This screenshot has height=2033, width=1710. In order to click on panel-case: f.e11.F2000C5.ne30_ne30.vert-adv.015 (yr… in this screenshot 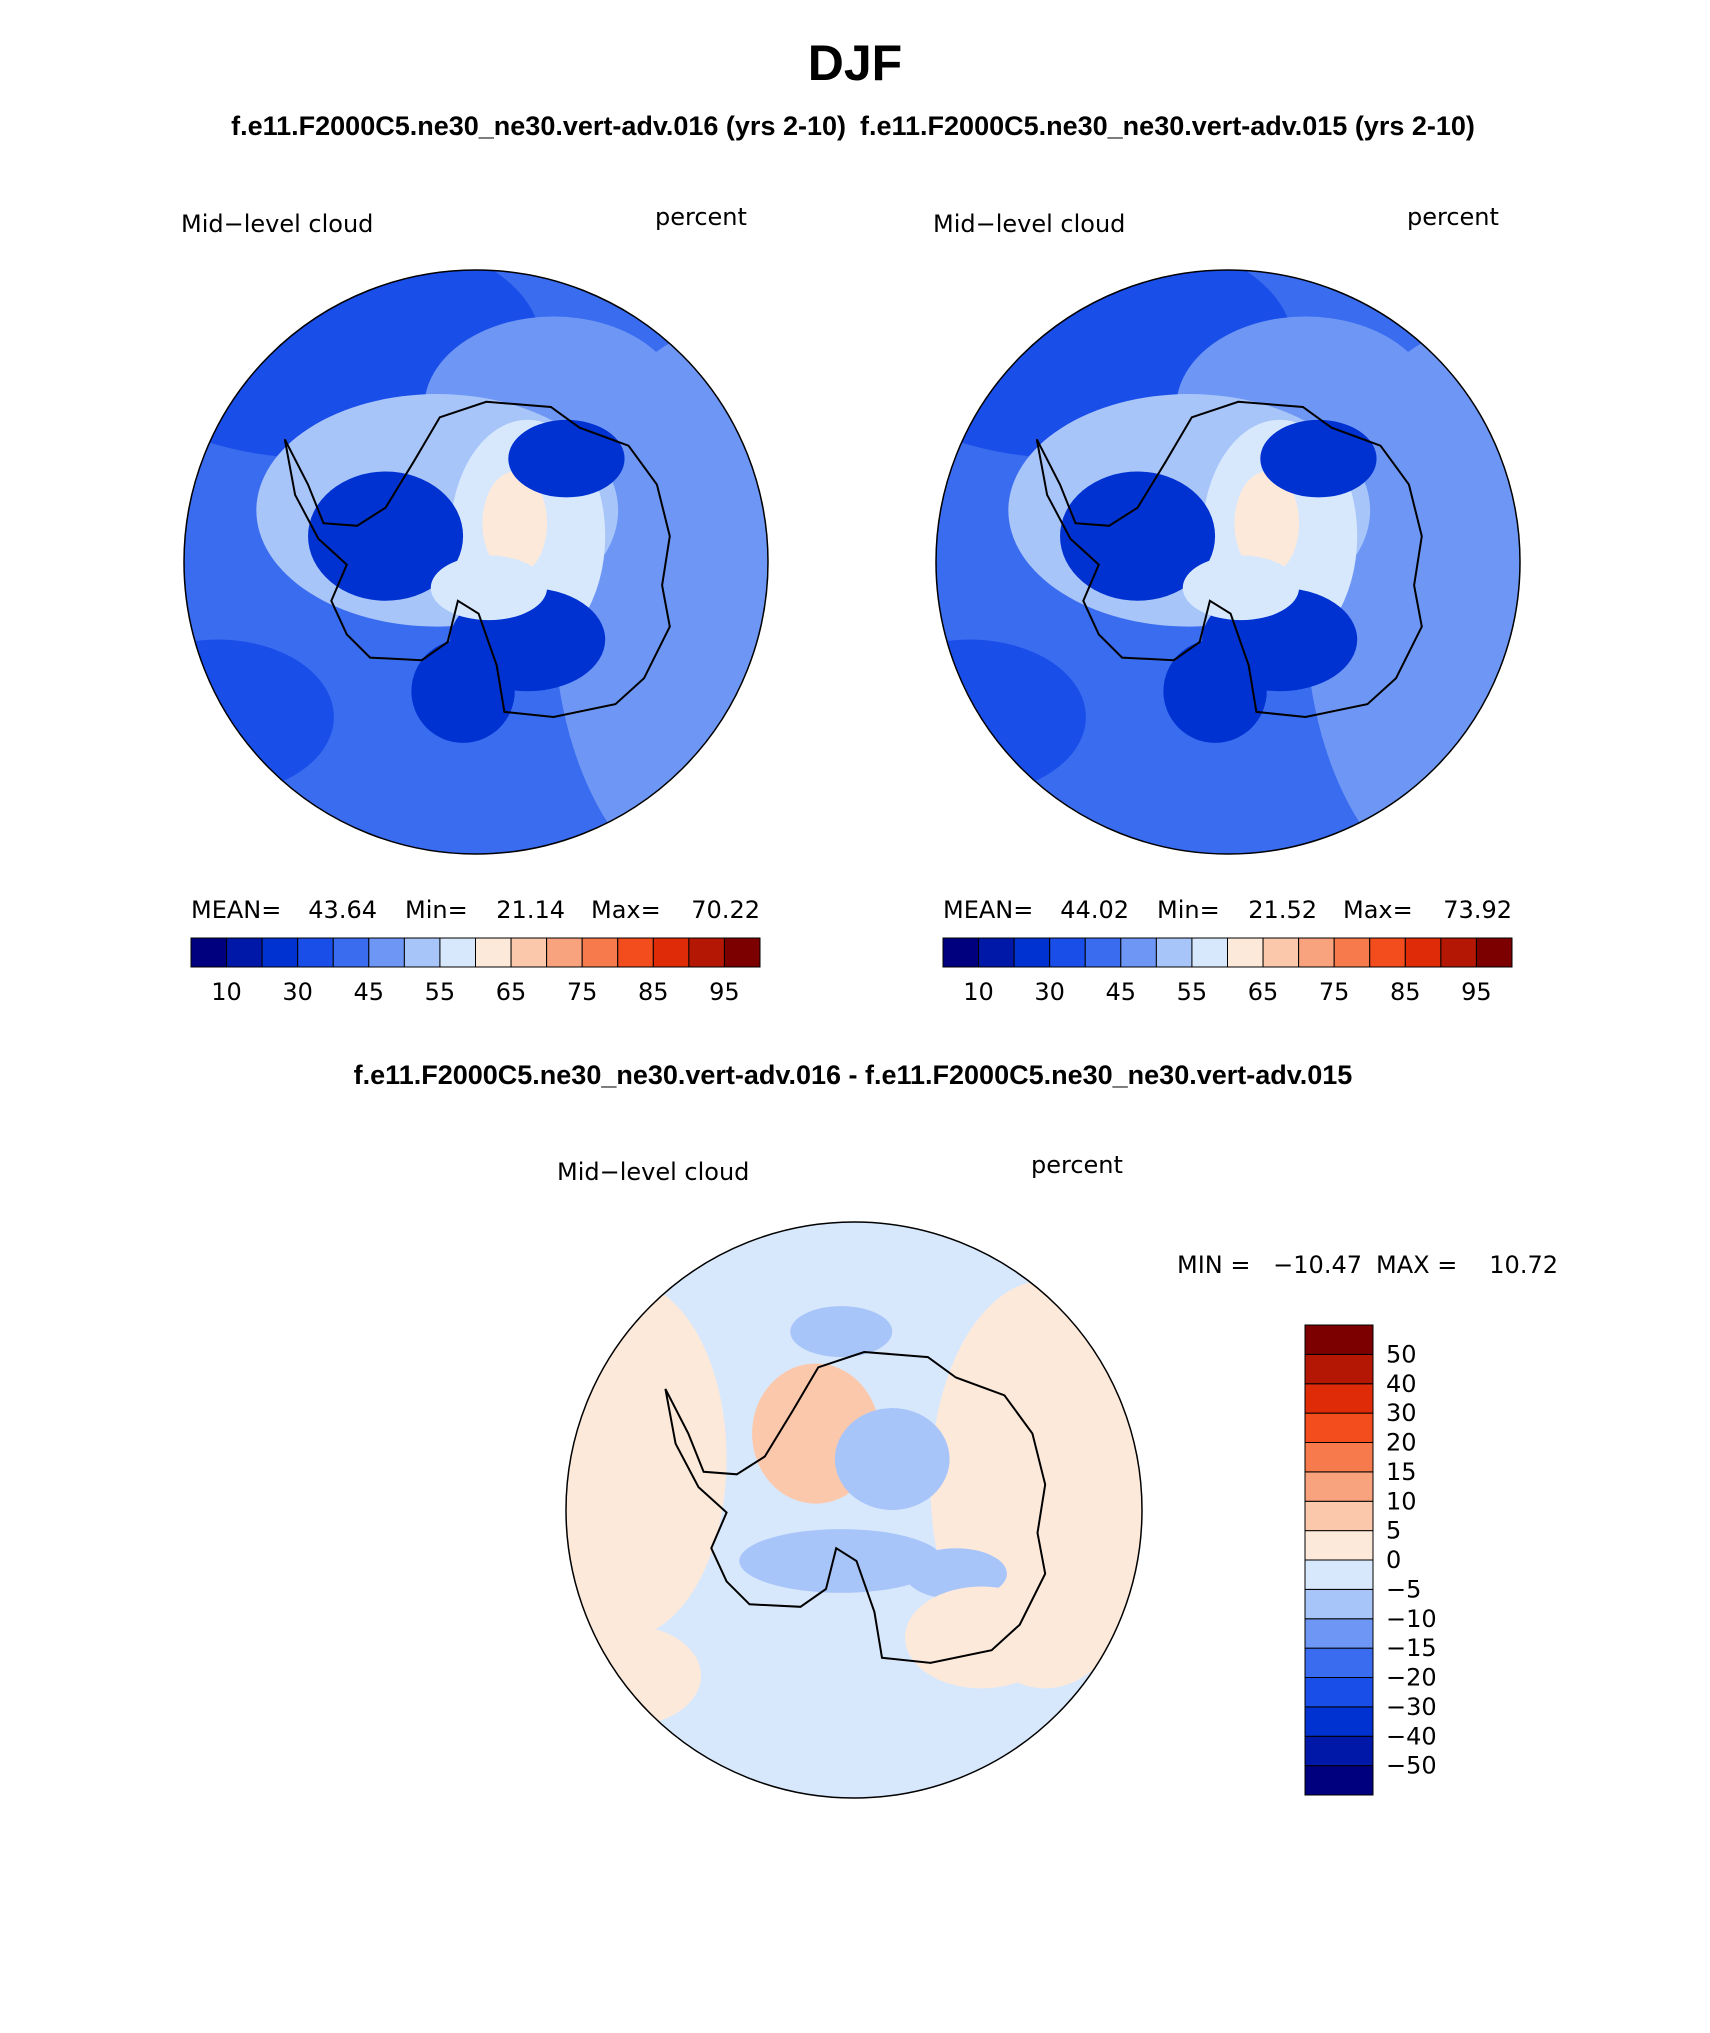, I will do `click(1167, 126)`.